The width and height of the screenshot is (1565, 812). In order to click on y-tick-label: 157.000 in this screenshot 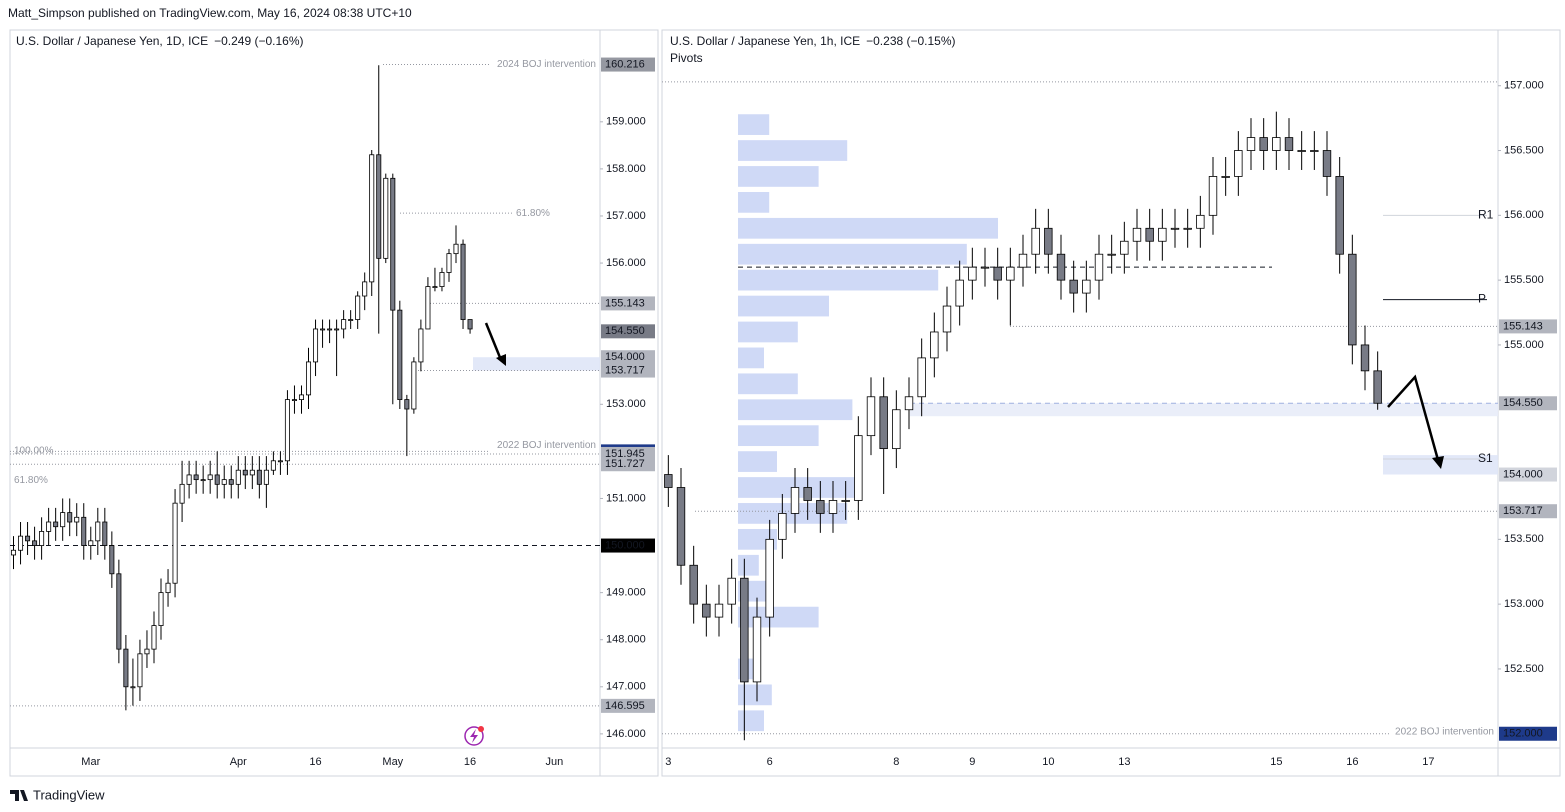, I will do `click(626, 216)`.